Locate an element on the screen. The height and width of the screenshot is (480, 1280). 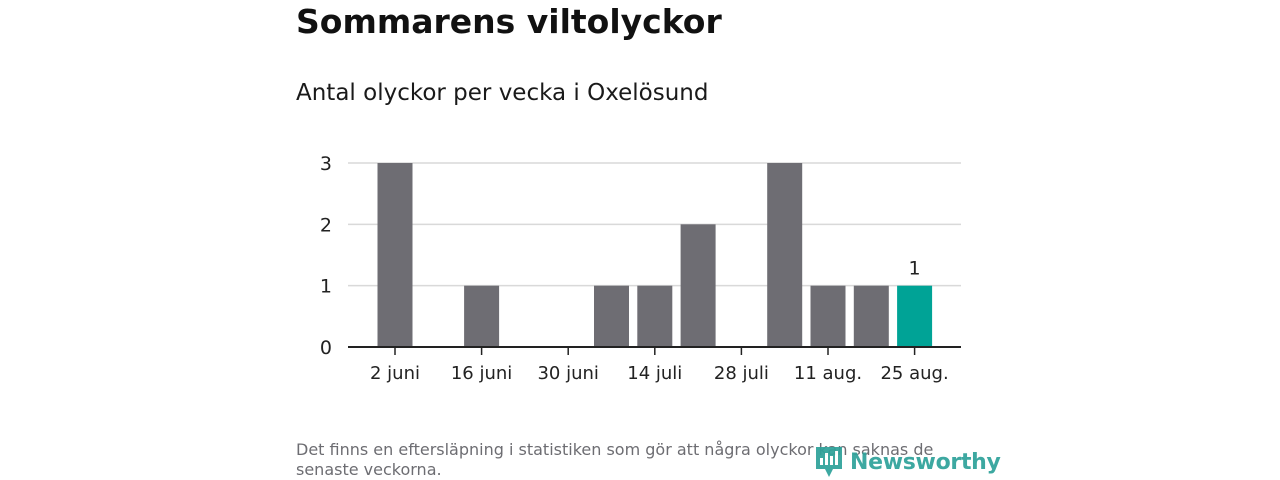
bar-21-juli is located at coordinates (698, 285).